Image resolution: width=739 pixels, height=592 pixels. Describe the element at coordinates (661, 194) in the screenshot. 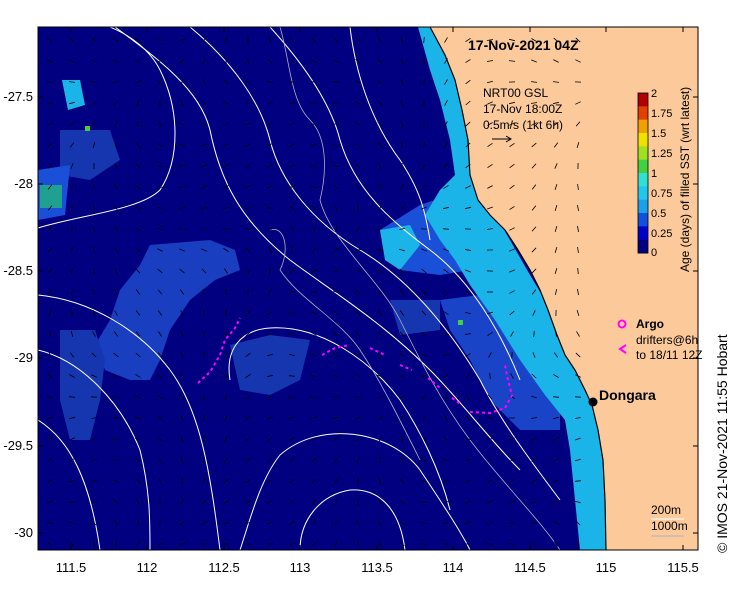

I see `colorbar-tick: 0.75` at that location.